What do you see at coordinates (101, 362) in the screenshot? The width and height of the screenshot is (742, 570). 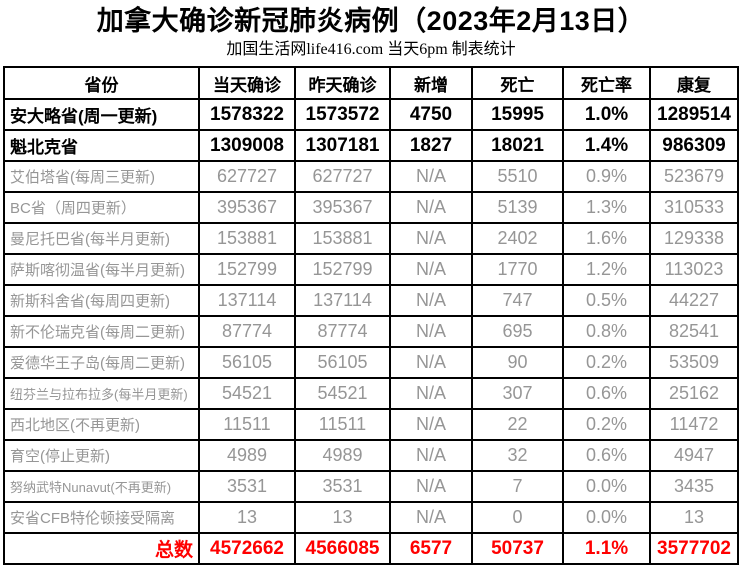 I see `province-cell: 爱德华王子岛(每周二更新)` at bounding box center [101, 362].